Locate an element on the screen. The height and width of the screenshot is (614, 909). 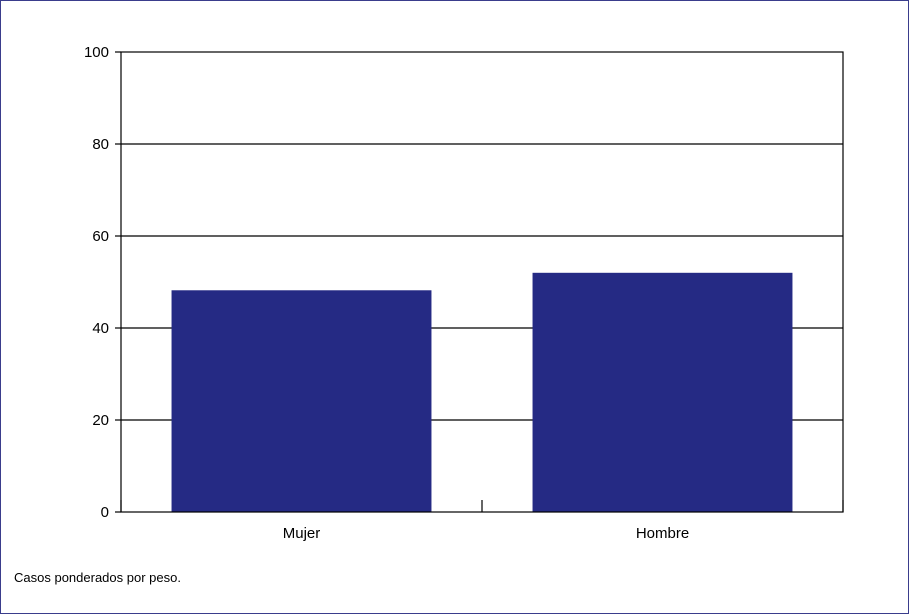
bar-mujer is located at coordinates (301, 401).